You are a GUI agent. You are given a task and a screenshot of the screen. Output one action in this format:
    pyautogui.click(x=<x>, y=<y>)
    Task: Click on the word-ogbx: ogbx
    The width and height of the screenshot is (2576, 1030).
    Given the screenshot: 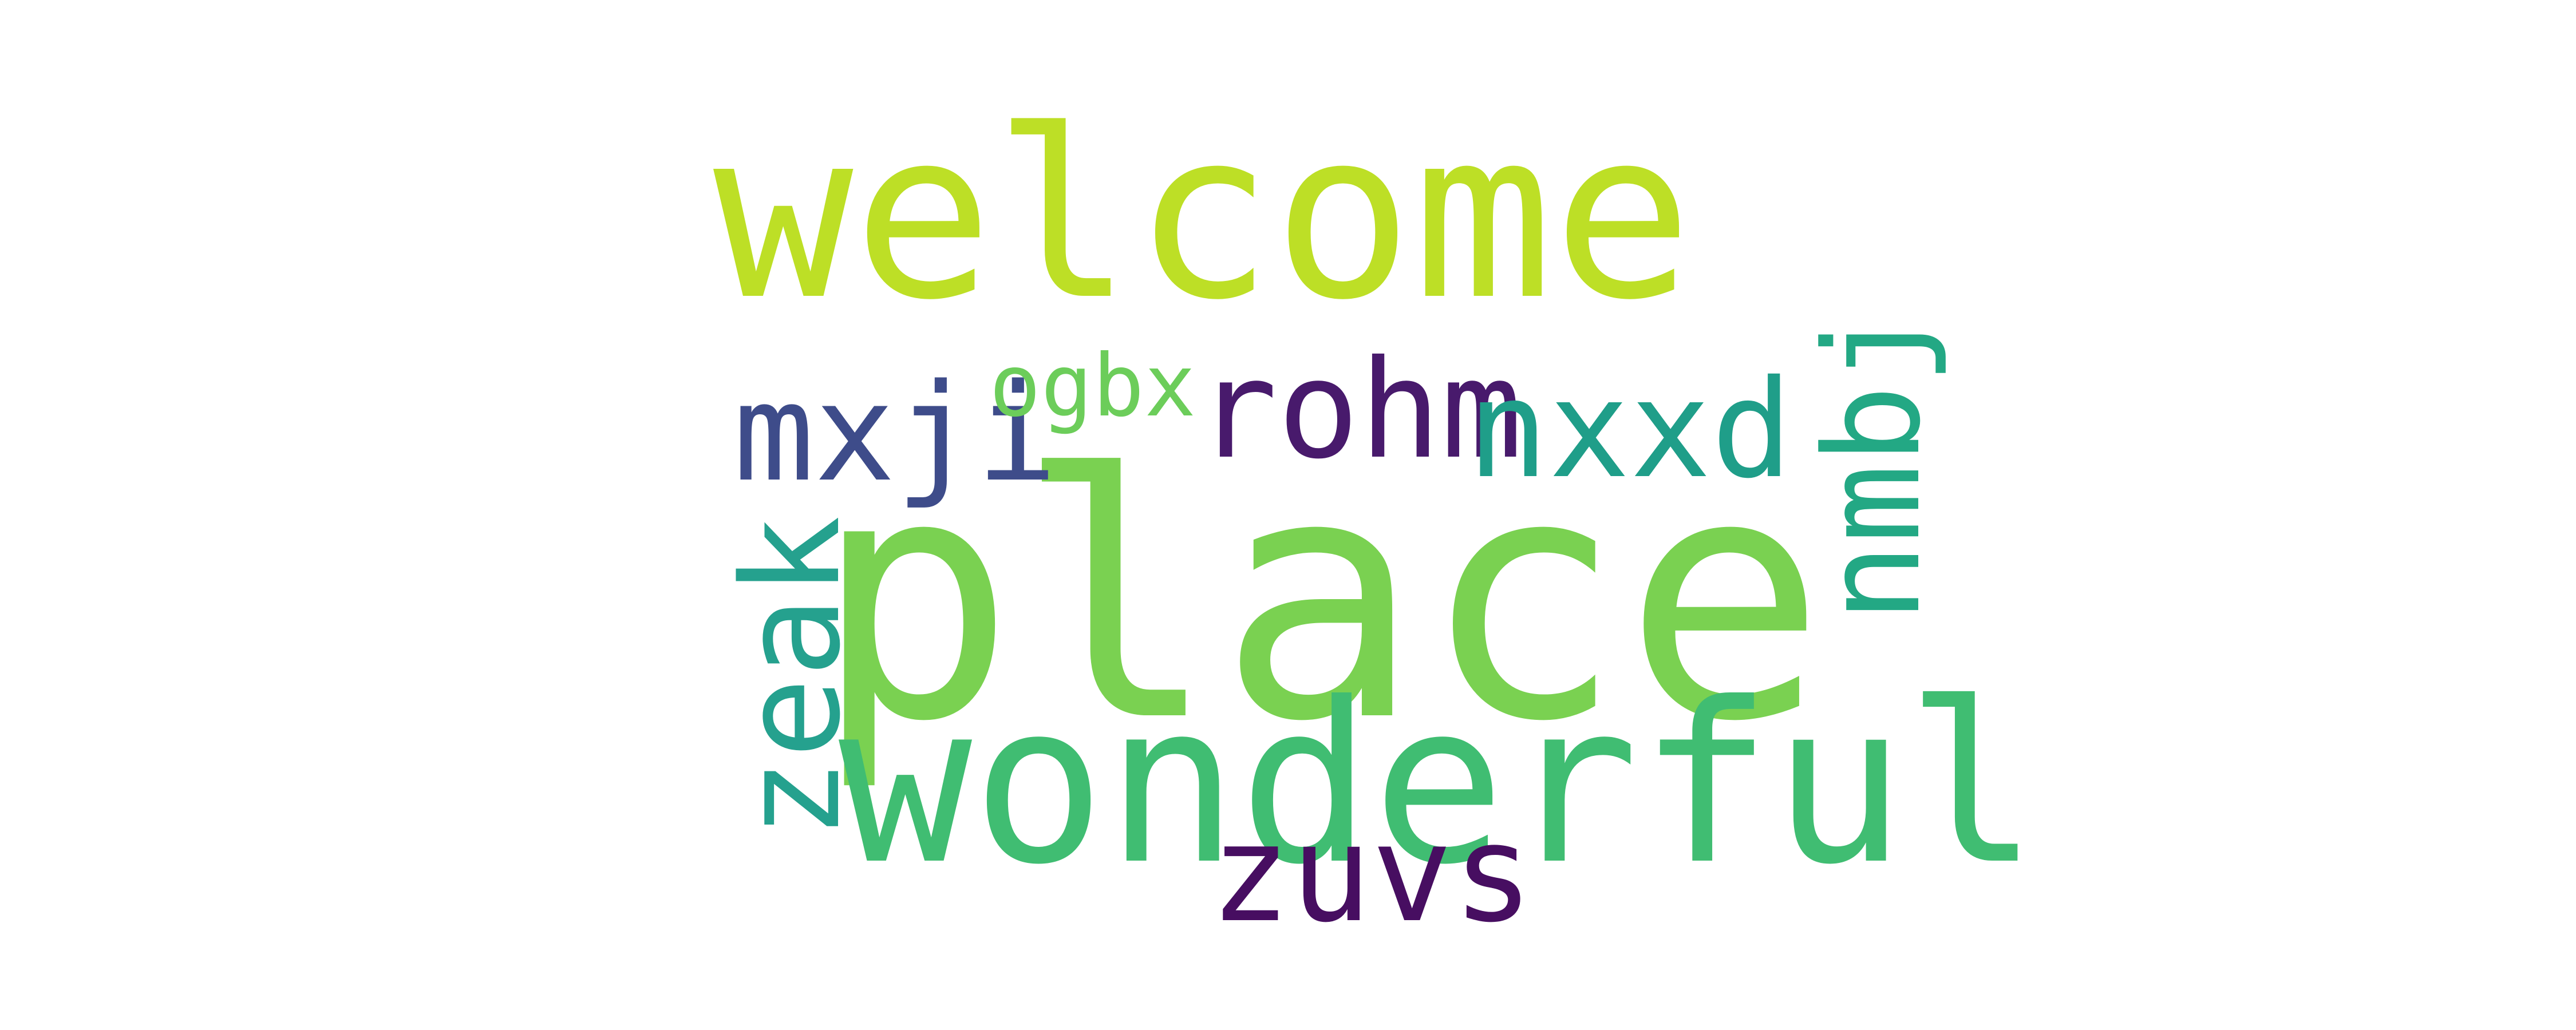 What is the action you would take?
    pyautogui.click(x=1092, y=386)
    